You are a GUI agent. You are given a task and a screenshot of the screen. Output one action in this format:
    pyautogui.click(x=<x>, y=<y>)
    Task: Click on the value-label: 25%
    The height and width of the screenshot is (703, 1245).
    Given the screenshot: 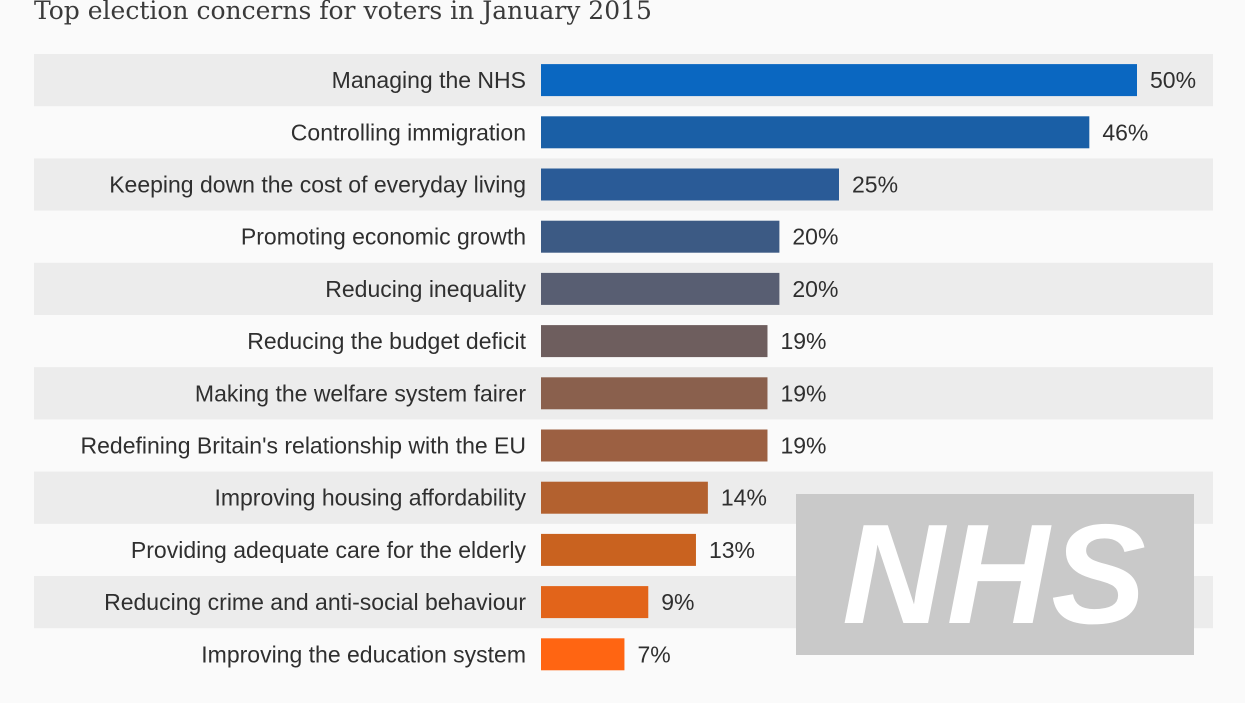 What is the action you would take?
    pyautogui.click(x=875, y=185)
    